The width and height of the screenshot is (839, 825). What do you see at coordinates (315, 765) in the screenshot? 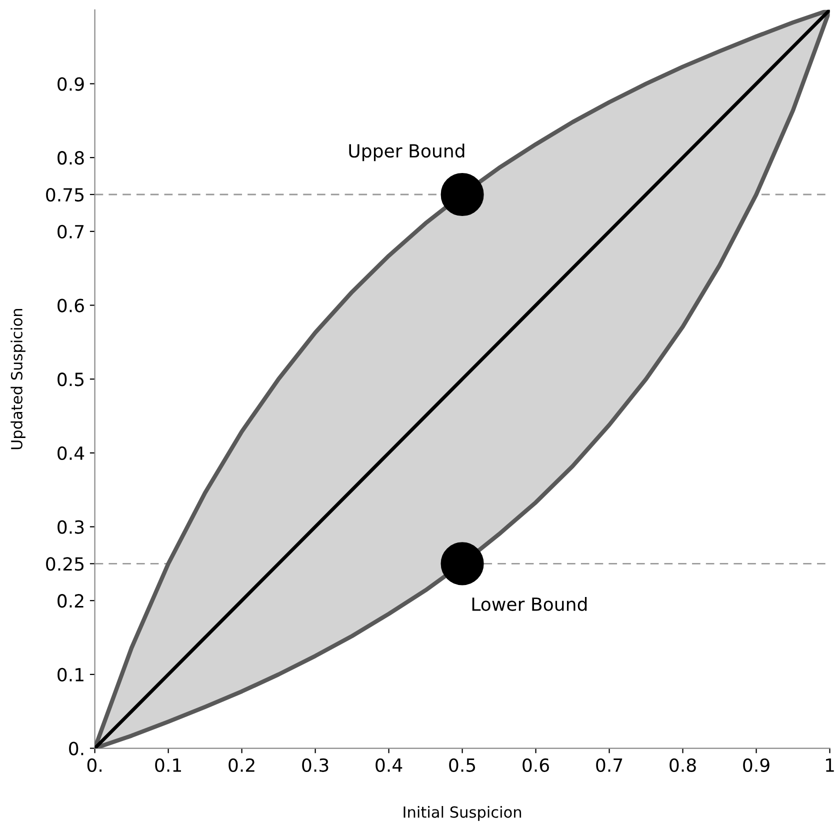
I see `x-tick-label: 0.3` at bounding box center [315, 765].